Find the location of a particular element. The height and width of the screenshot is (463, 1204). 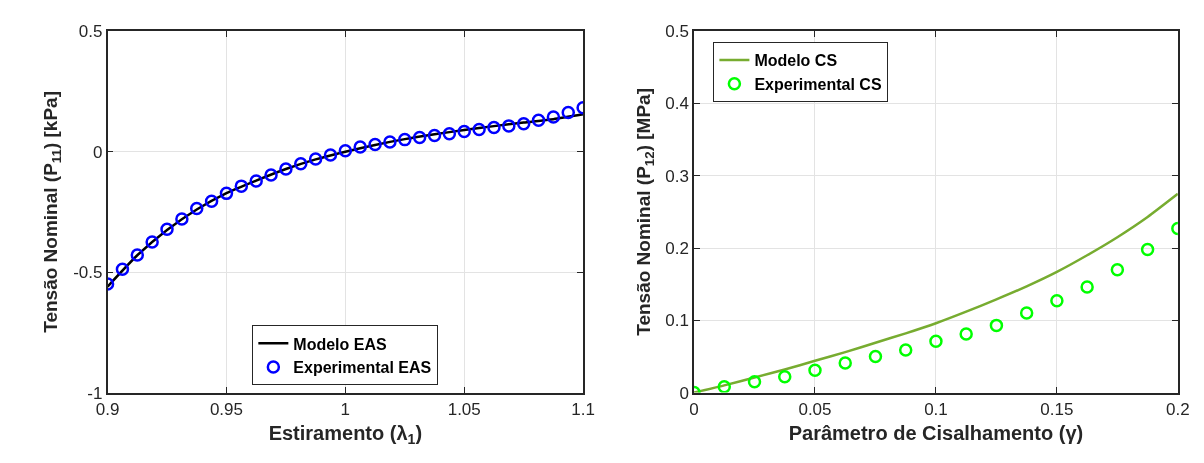

y-tick-label: 0.3 is located at coordinates (677, 176).